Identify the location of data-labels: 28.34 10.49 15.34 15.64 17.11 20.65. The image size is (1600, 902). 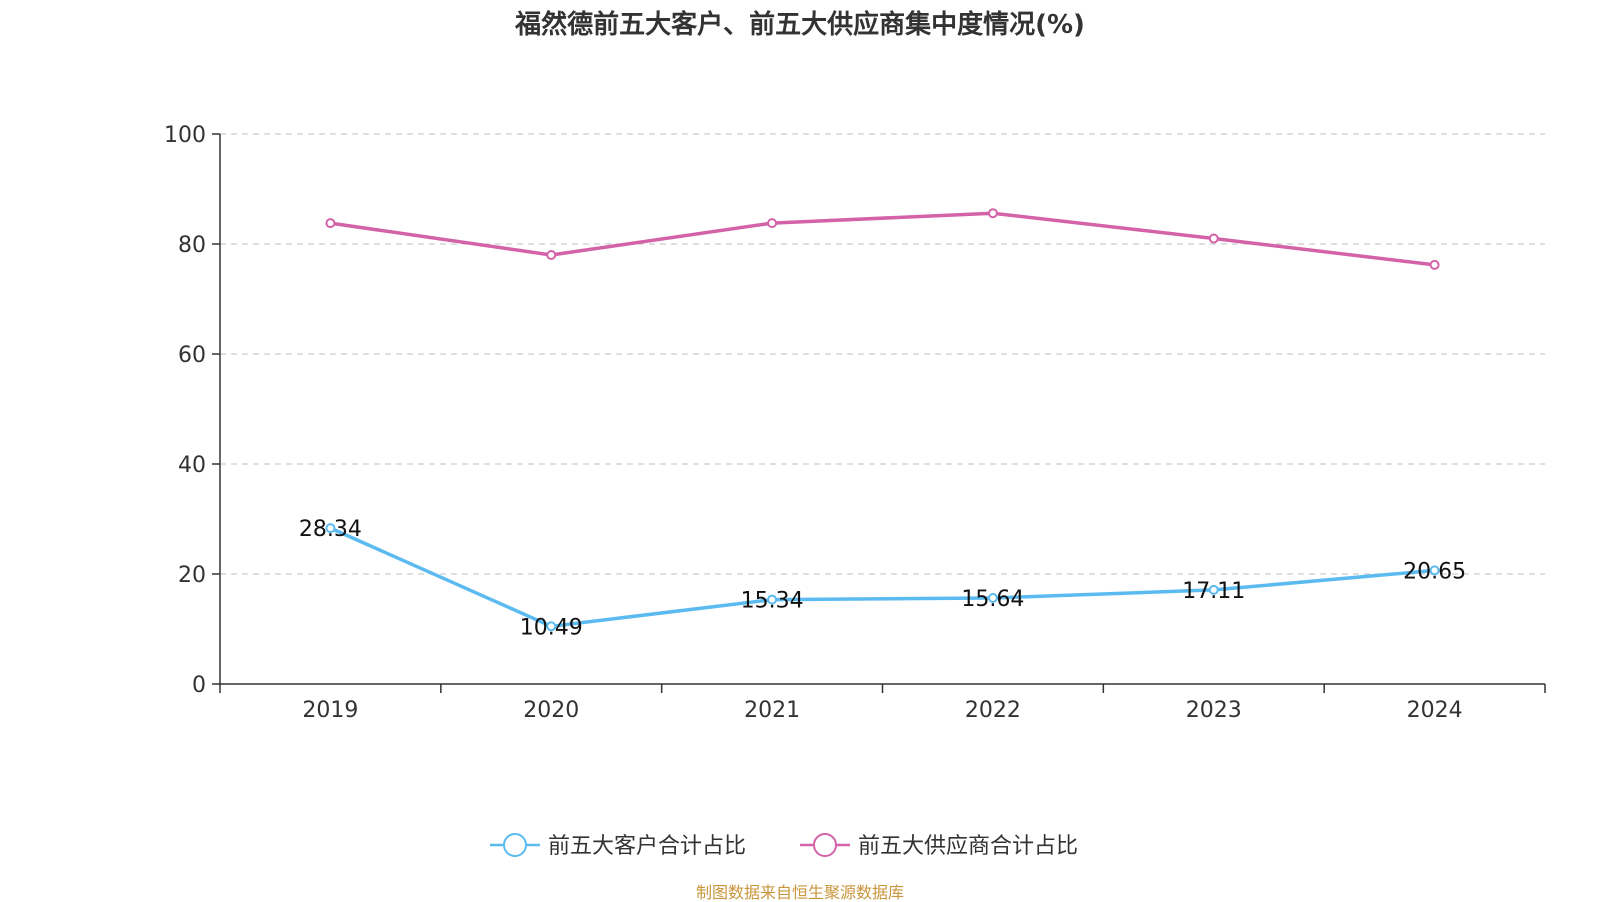
(882, 578).